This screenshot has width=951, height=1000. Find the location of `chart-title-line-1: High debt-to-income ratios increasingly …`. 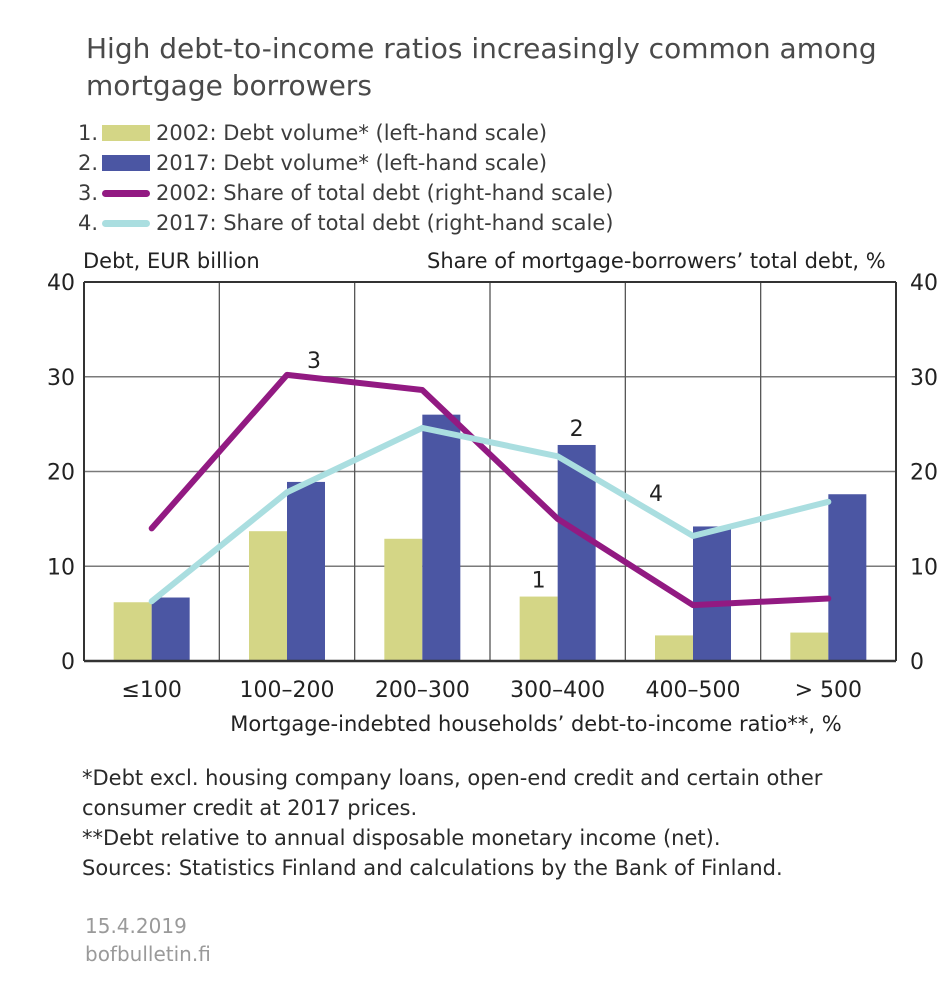

chart-title-line-1: High debt-to-income ratios increasingly … is located at coordinates (481, 48).